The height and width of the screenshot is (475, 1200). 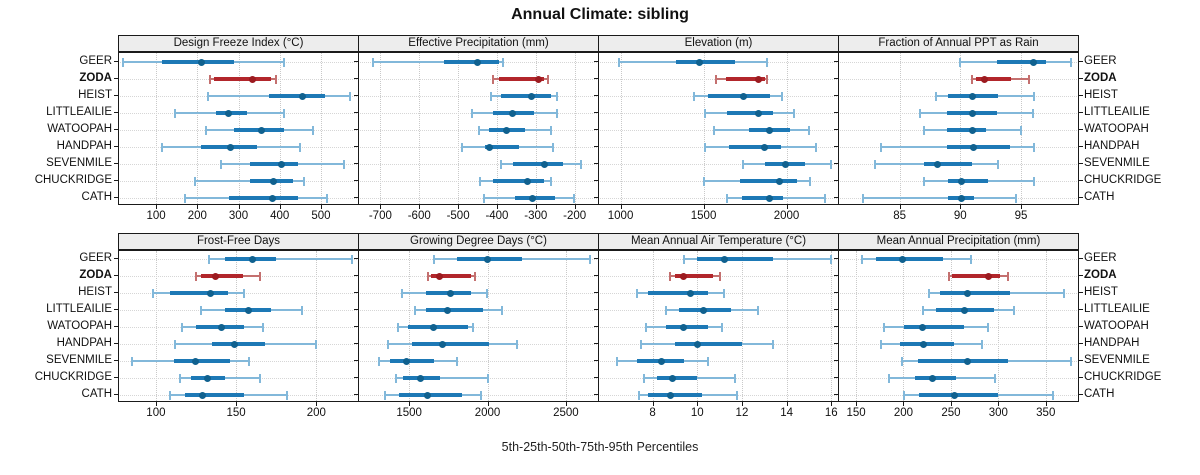 I want to click on site-label-left-sevenmile: SEVENMILE, so click(x=79, y=163).